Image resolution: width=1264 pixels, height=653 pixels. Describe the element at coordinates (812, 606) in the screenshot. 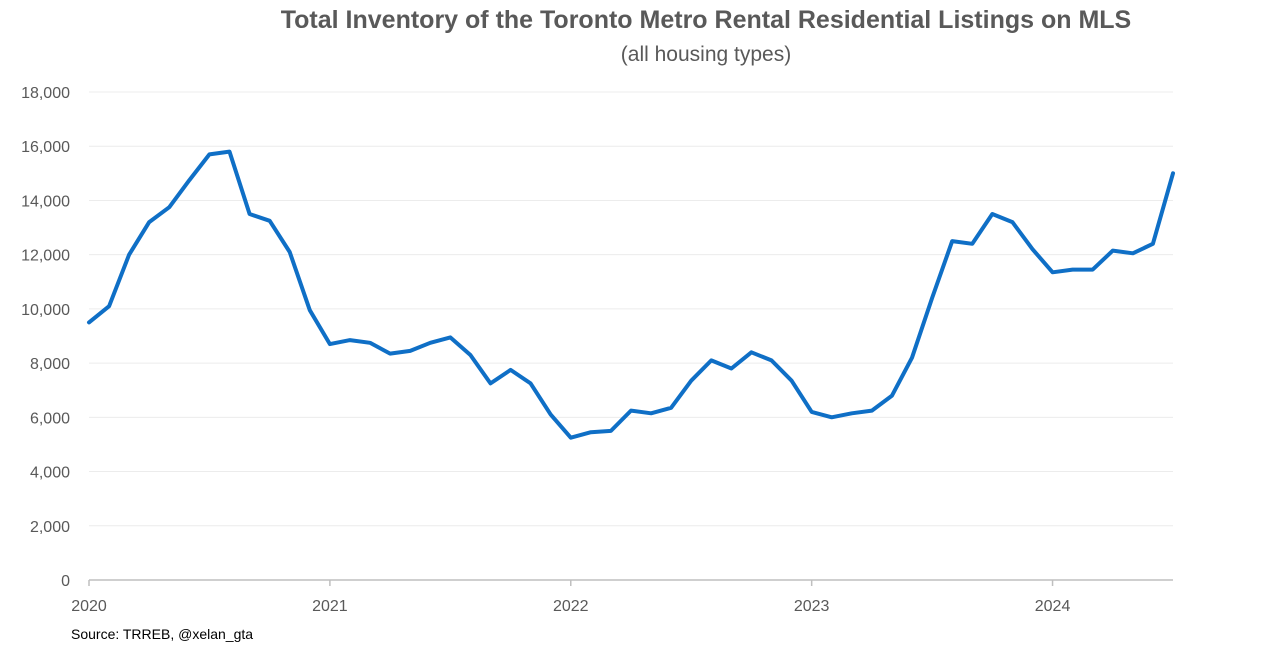

I see `x-tick-label: 2023` at that location.